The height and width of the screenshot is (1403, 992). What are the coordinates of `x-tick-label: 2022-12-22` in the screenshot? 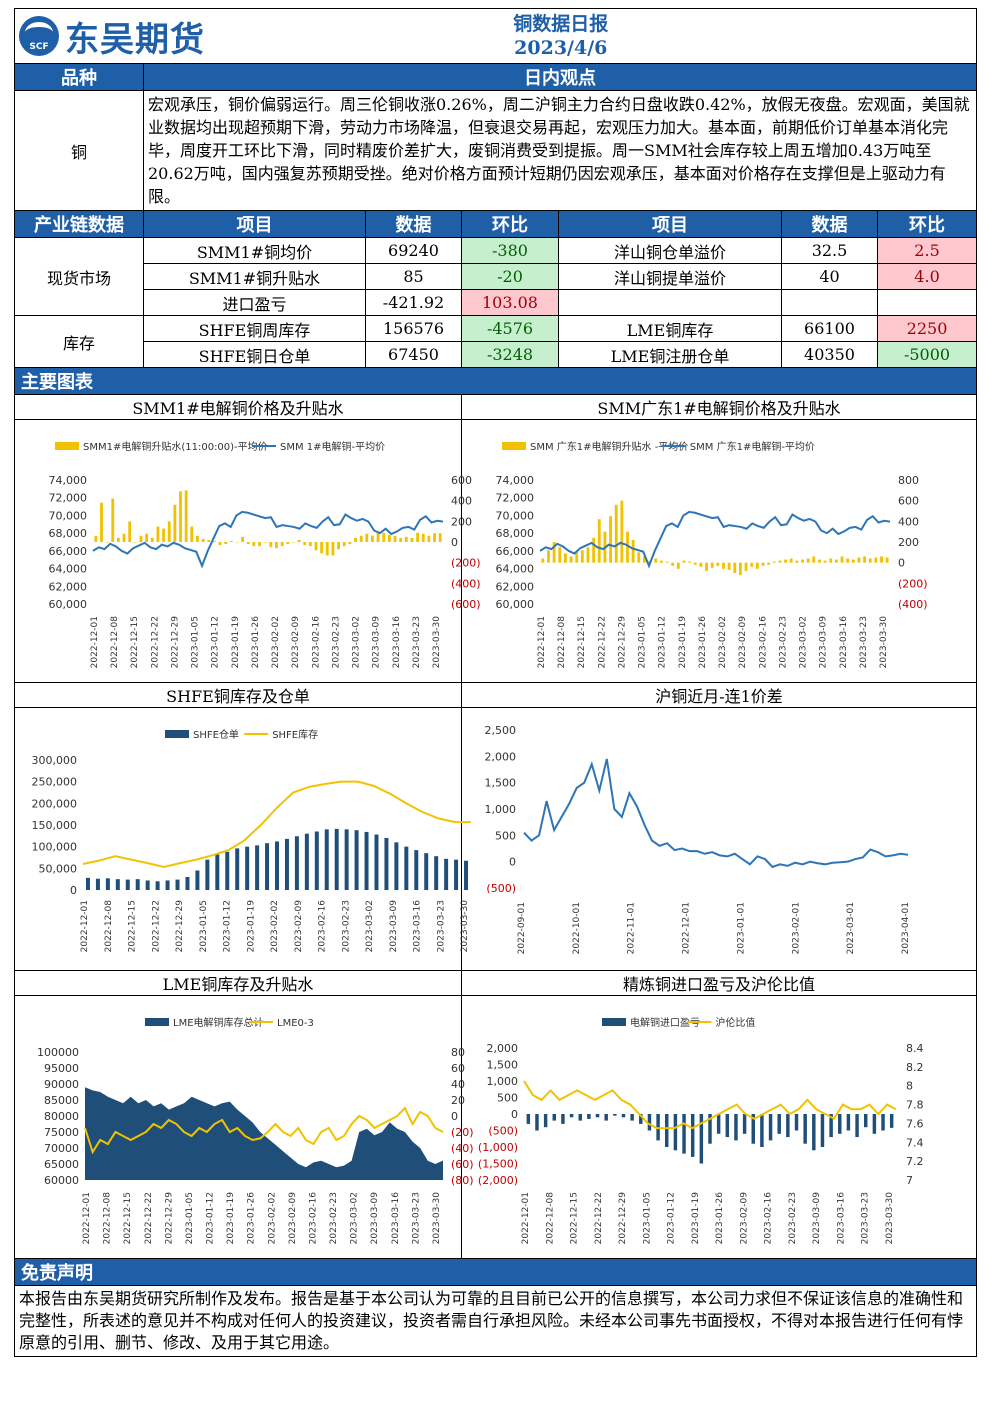 It's located at (599, 1218).